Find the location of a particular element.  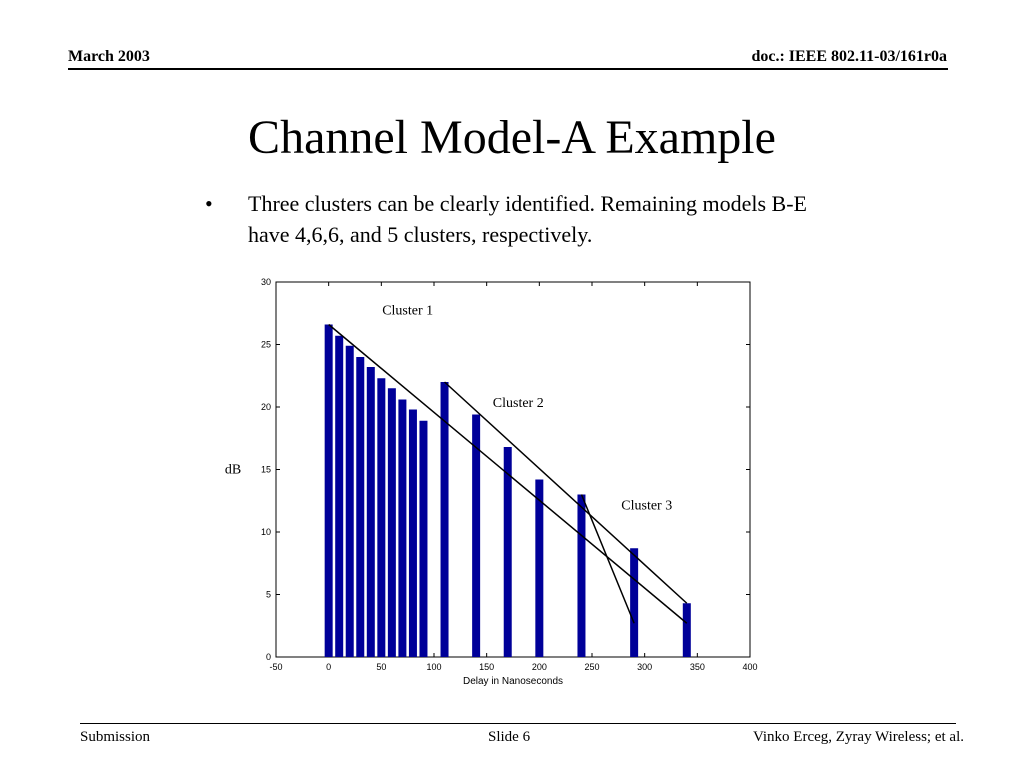

footer-divider is located at coordinates (518, 723).